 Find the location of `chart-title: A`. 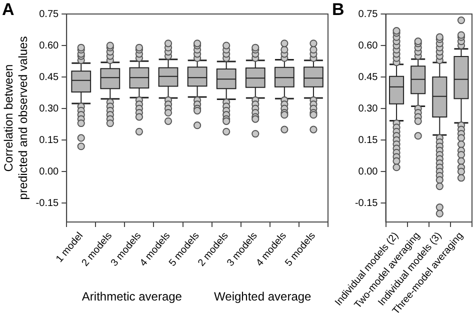

chart-title: A is located at coordinates (8, 10).